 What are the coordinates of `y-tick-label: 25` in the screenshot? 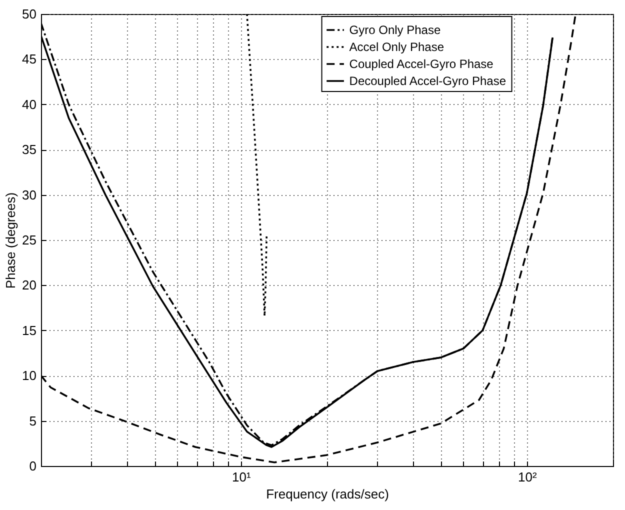 It's located at (29, 240).